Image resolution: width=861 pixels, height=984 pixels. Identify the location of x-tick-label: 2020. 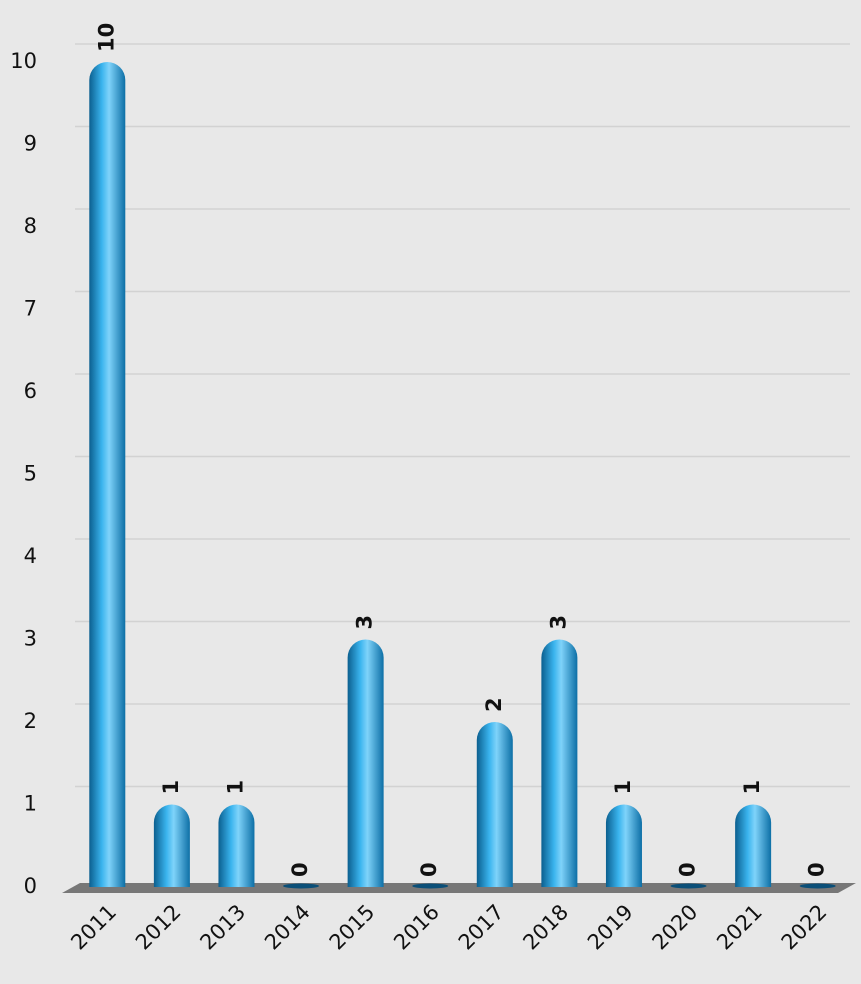
(675, 927).